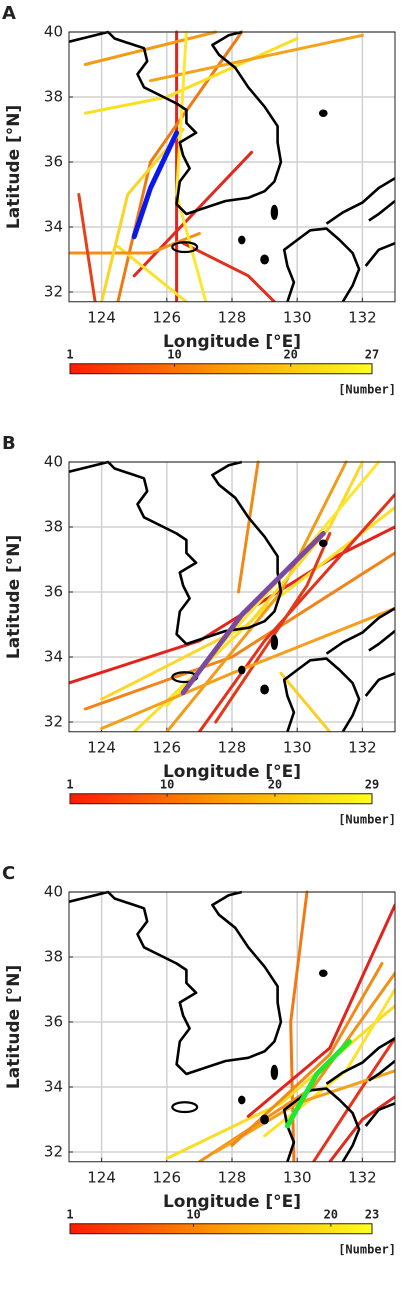  Describe the element at coordinates (9, 13) in the screenshot. I see `panel-label: A` at that location.